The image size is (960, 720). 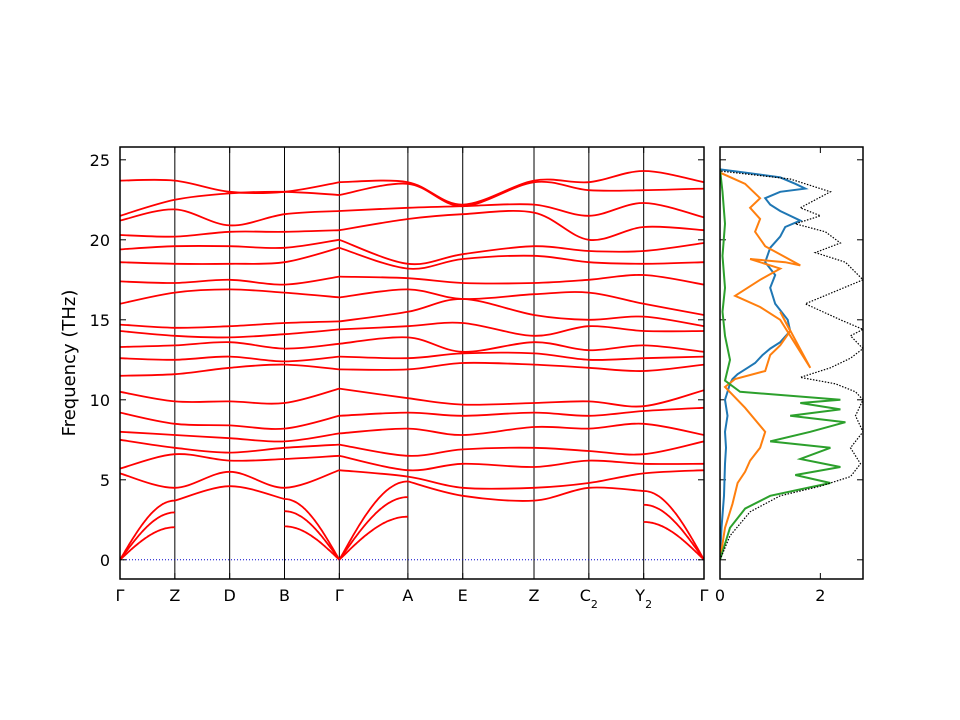 I want to click on dos-curves, so click(x=791, y=364).